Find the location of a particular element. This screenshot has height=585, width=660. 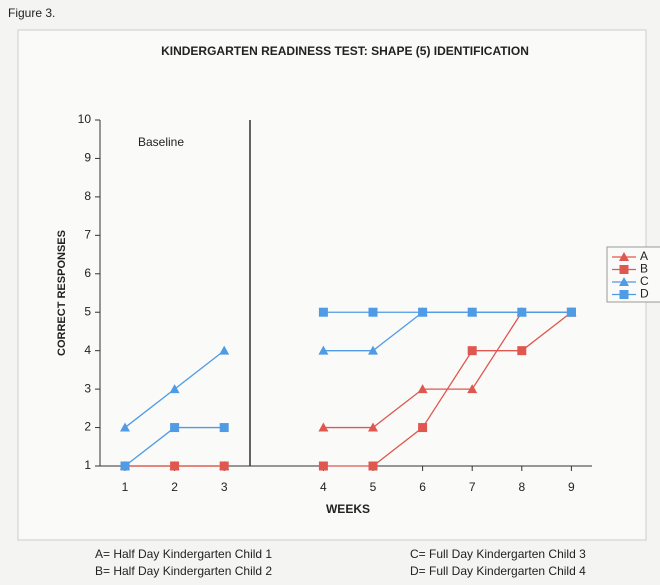

annotation: Baseline is located at coordinates (161, 142).